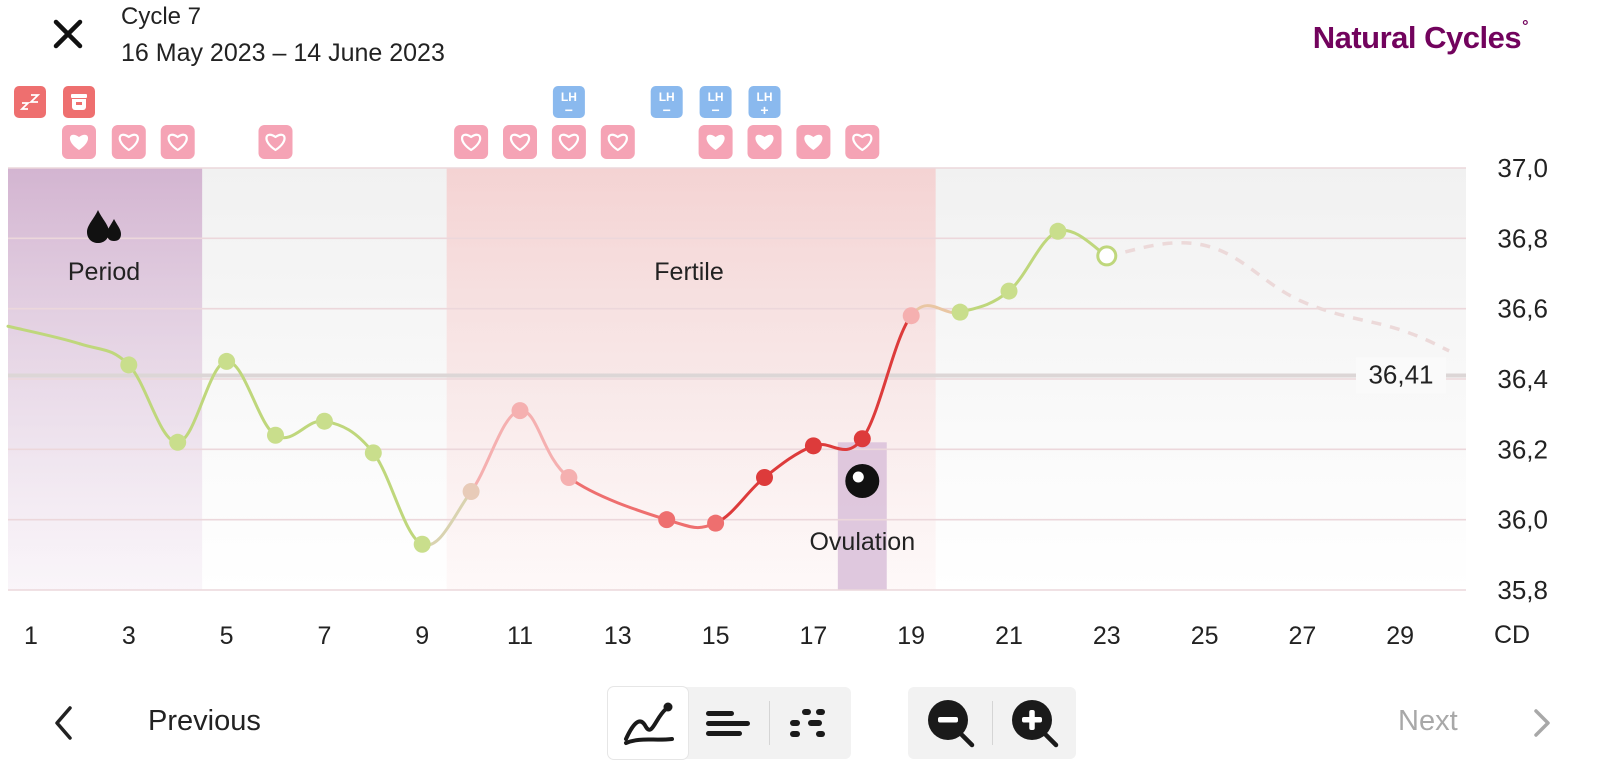 The height and width of the screenshot is (781, 1600). Describe the element at coordinates (688, 272) in the screenshot. I see `fertile-label: Fertile` at that location.